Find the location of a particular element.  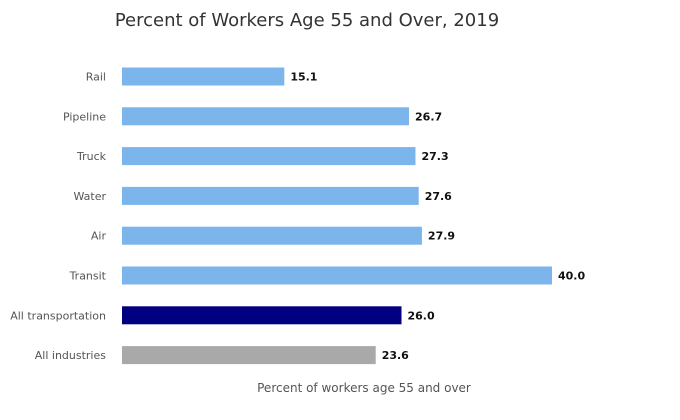

bar-transit is located at coordinates (337, 275).